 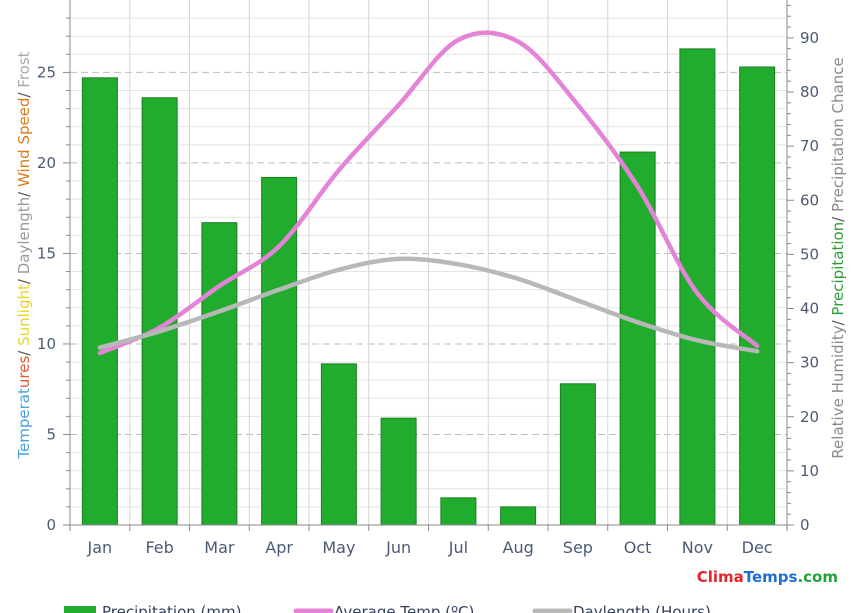 I want to click on watermark-part: Temps, so click(x=771, y=577).